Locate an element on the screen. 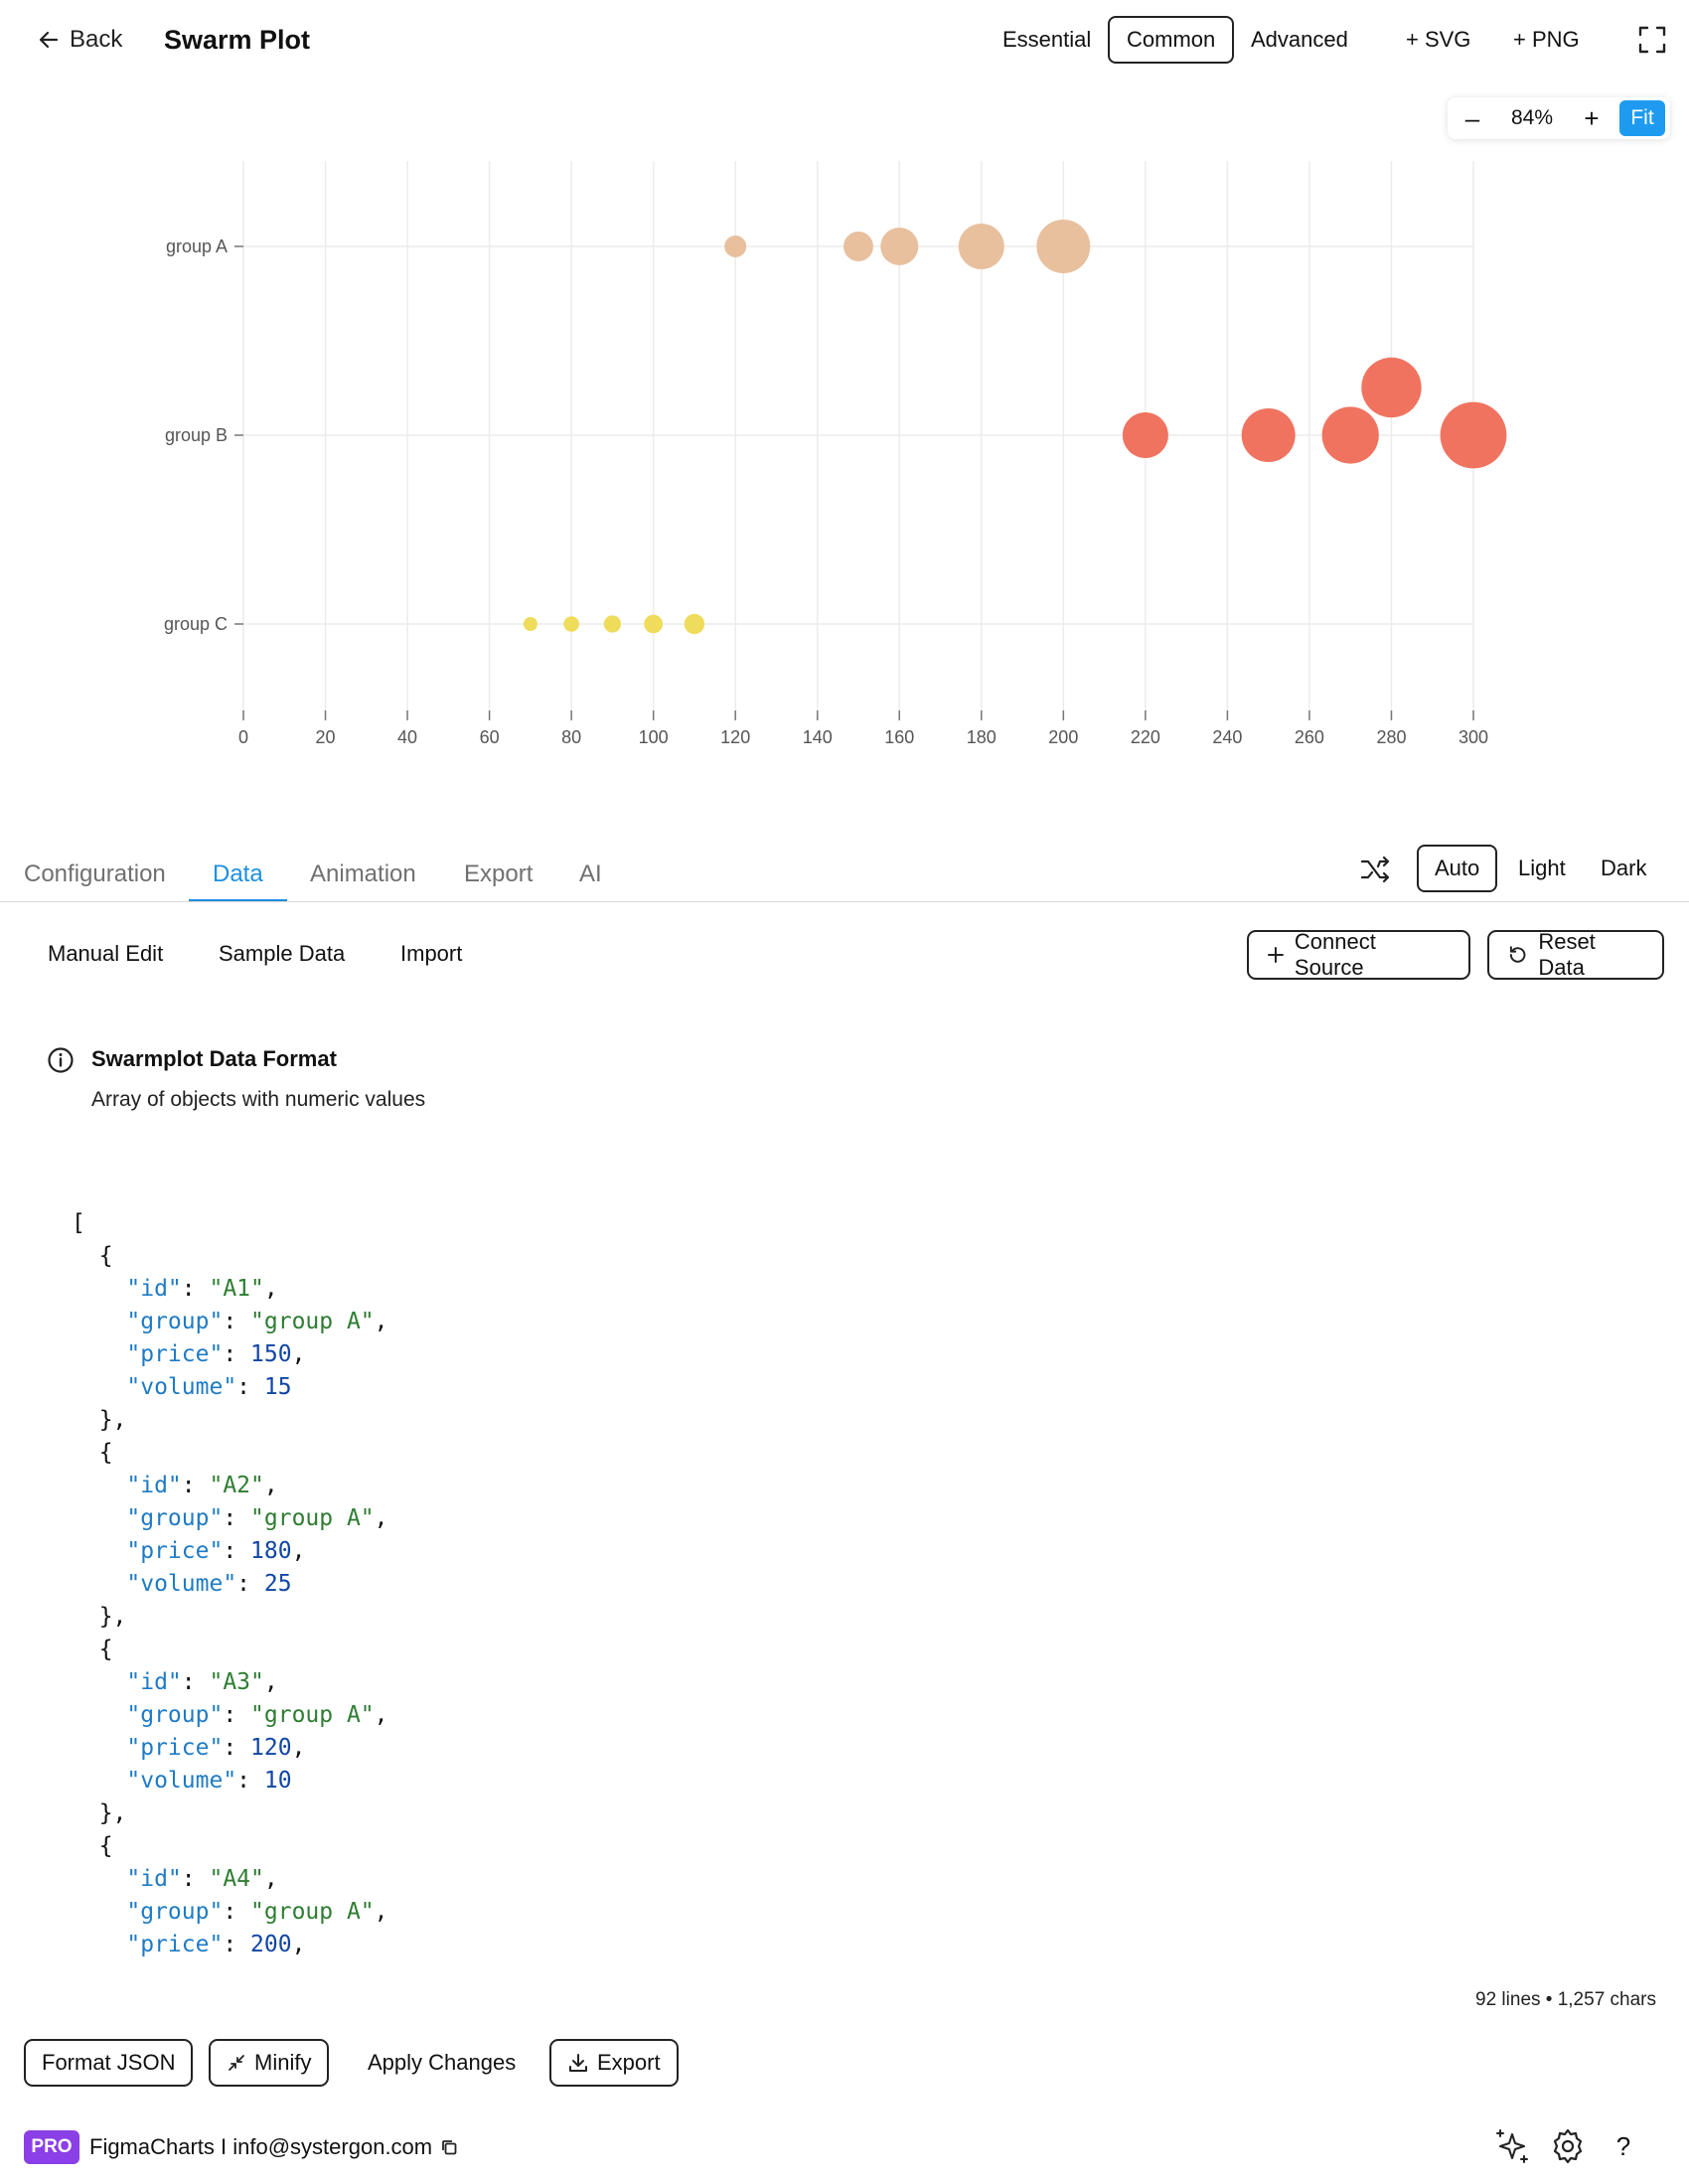  x-tick-label: 240 is located at coordinates (1227, 737).